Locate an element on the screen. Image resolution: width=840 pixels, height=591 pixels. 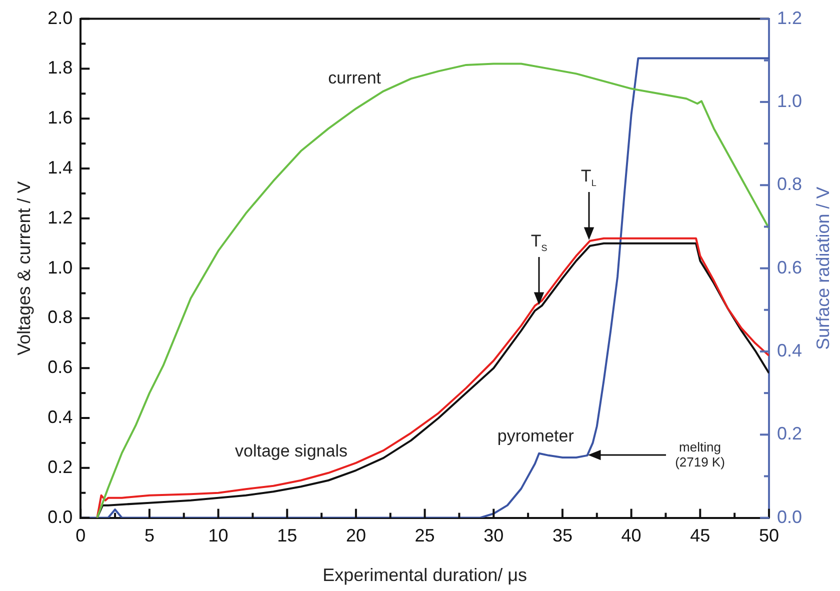
annotation: voltage signals is located at coordinates (291, 452).